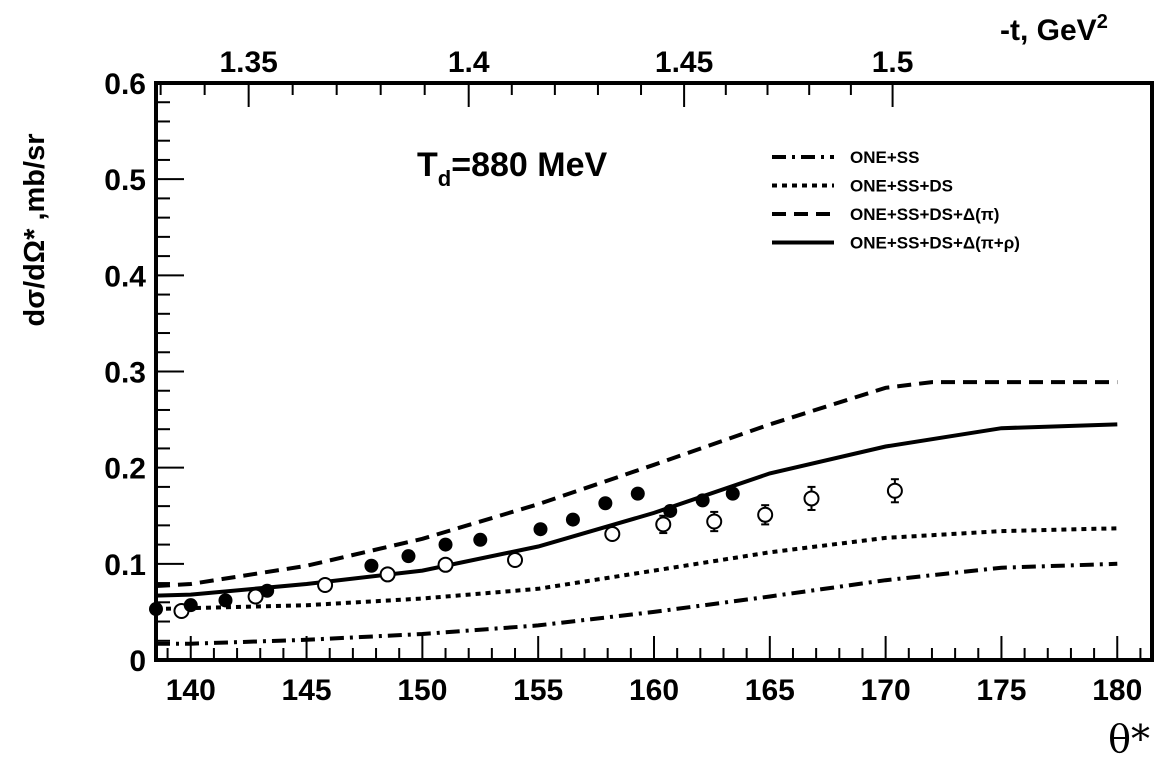 Image resolution: width=1162 pixels, height=763 pixels. What do you see at coordinates (125, 565) in the screenshot?
I see `y-tick-label: 0.1` at bounding box center [125, 565].